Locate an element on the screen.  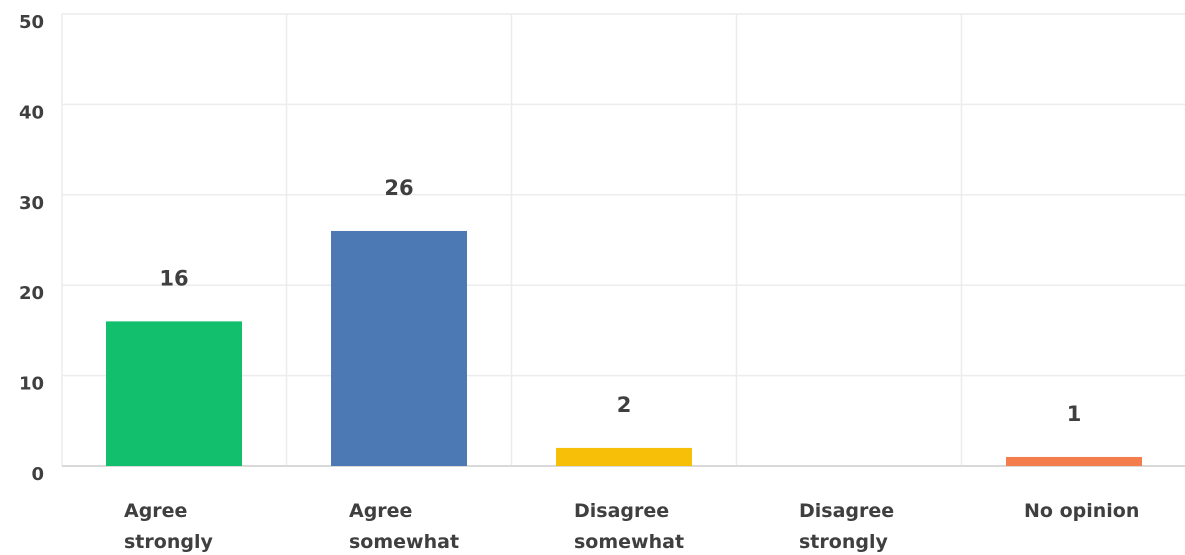
data-label-2: 2 is located at coordinates (624, 405).